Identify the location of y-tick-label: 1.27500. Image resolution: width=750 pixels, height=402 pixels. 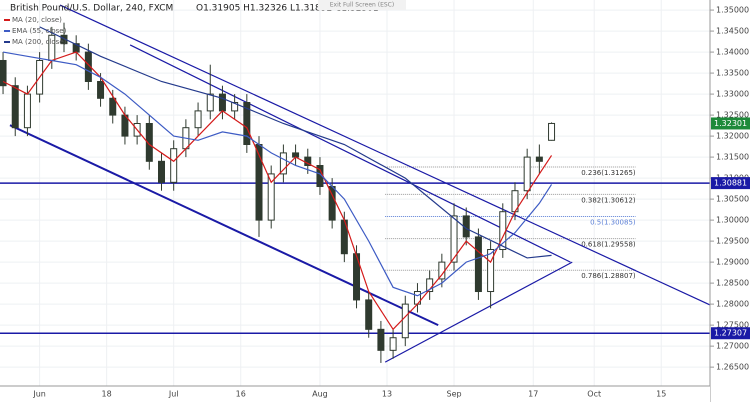
(732, 325).